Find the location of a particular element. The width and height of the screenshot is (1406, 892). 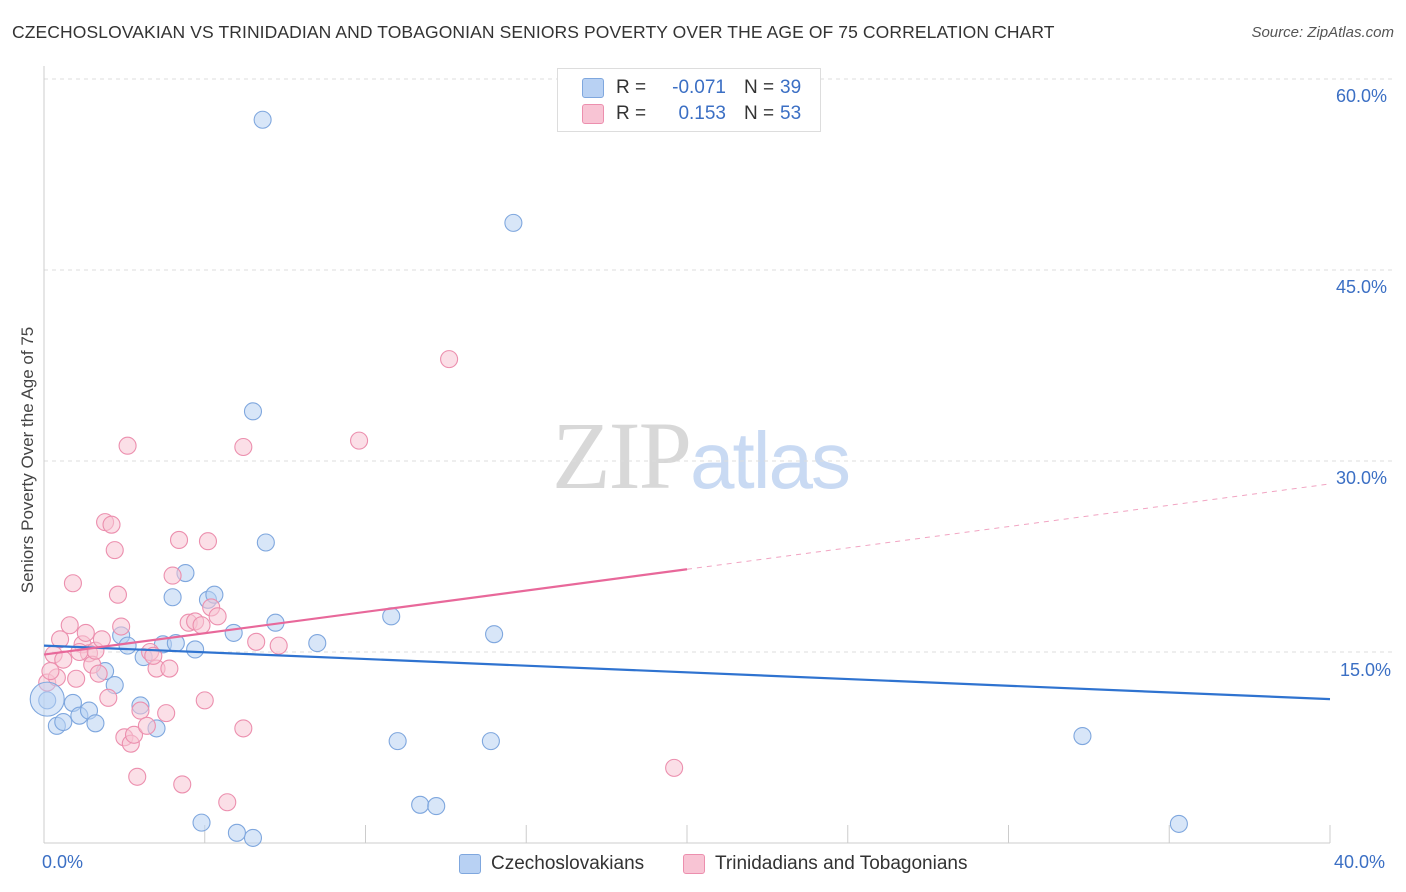

series-legend-trinidadians: Trinidadians and Tobagonians is located at coordinates (825, 864).